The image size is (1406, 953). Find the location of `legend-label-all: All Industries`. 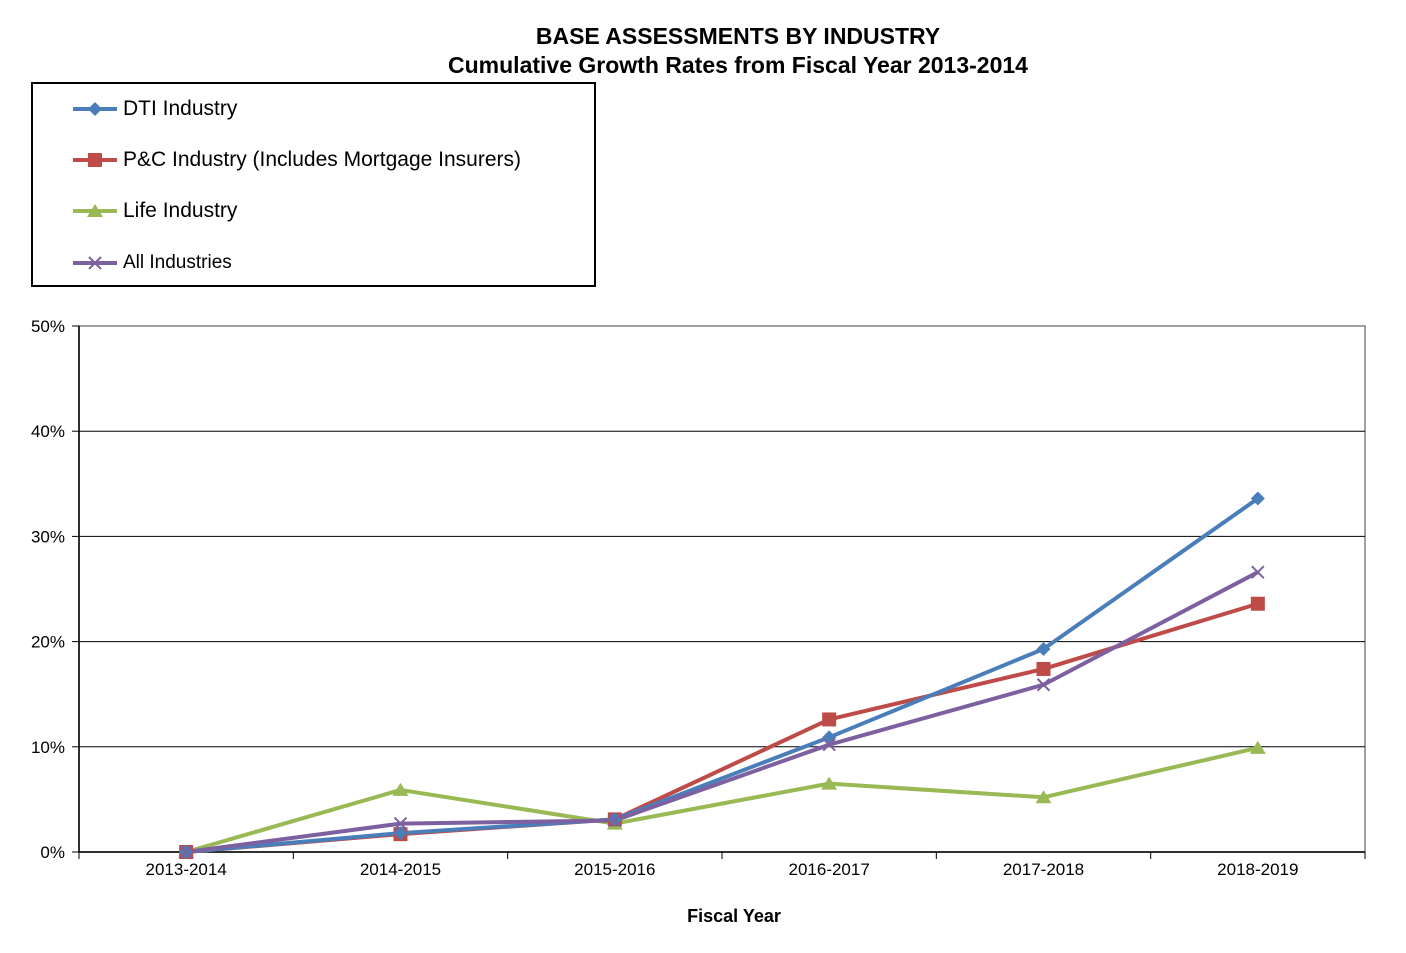

legend-label-all: All Industries is located at coordinates (177, 262).